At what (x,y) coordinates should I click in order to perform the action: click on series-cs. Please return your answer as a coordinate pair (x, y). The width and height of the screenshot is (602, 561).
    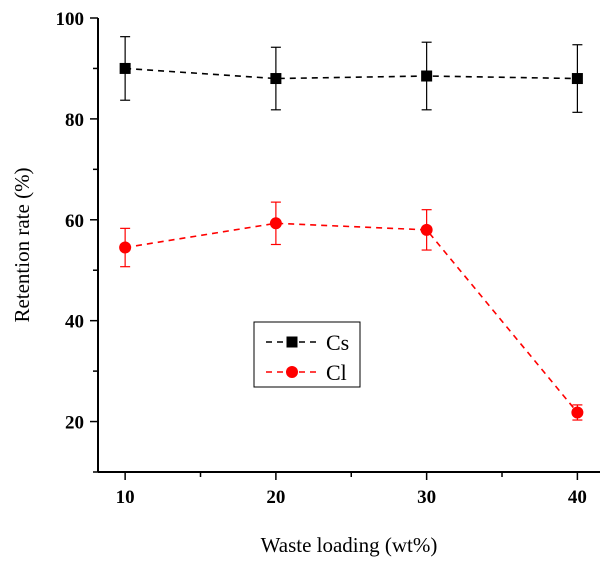
    Looking at the image, I should click on (351, 74).